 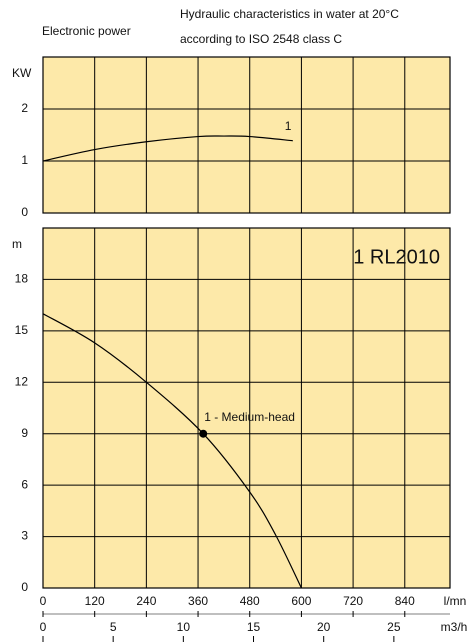 What do you see at coordinates (22, 73) in the screenshot?
I see `y-axis-label: KW` at bounding box center [22, 73].